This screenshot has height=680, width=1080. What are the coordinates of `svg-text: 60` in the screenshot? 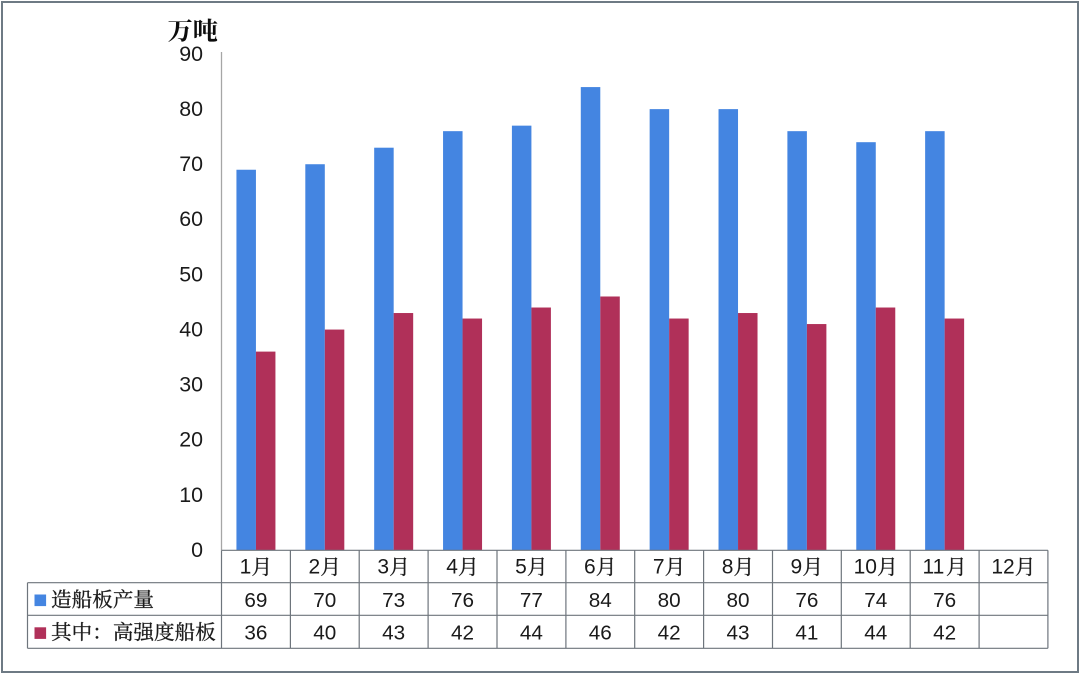 It's located at (191, 219).